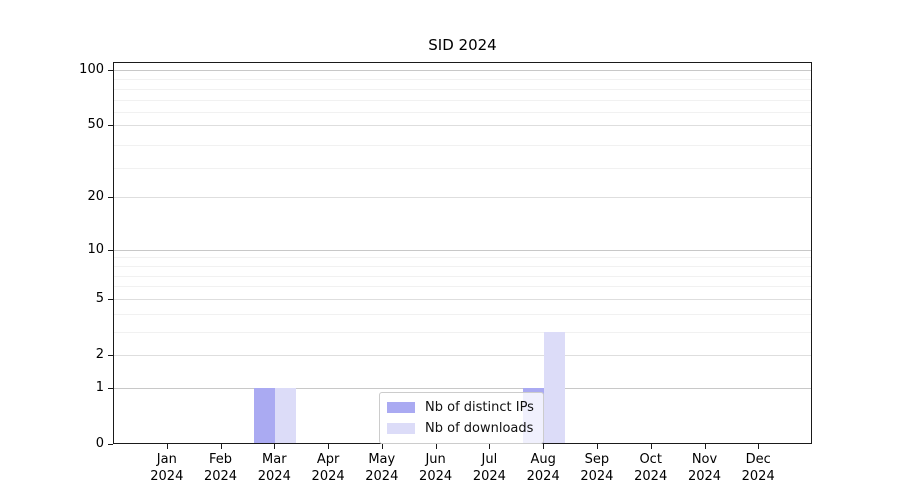  What do you see at coordinates (99, 298) in the screenshot?
I see `y-tick-label-5: 5` at bounding box center [99, 298].